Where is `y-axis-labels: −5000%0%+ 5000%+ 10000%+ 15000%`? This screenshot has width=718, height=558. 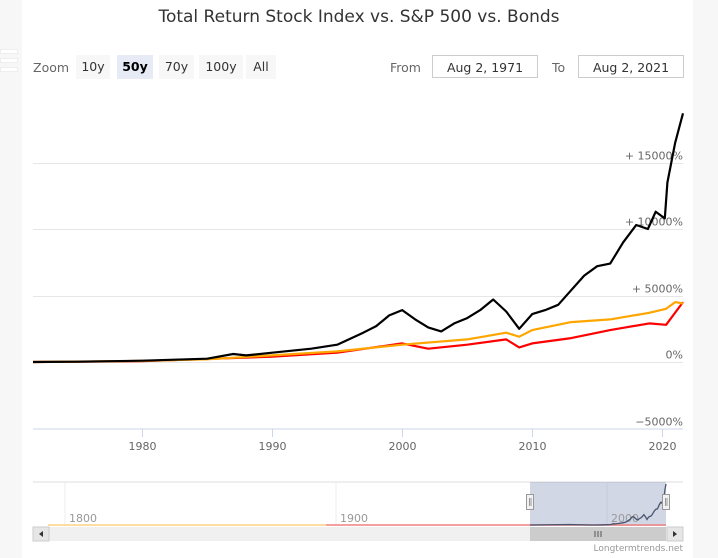 y-axis-labels: −5000%0%+ 5000%+ 10000%+ 15000% is located at coordinates (654, 289).